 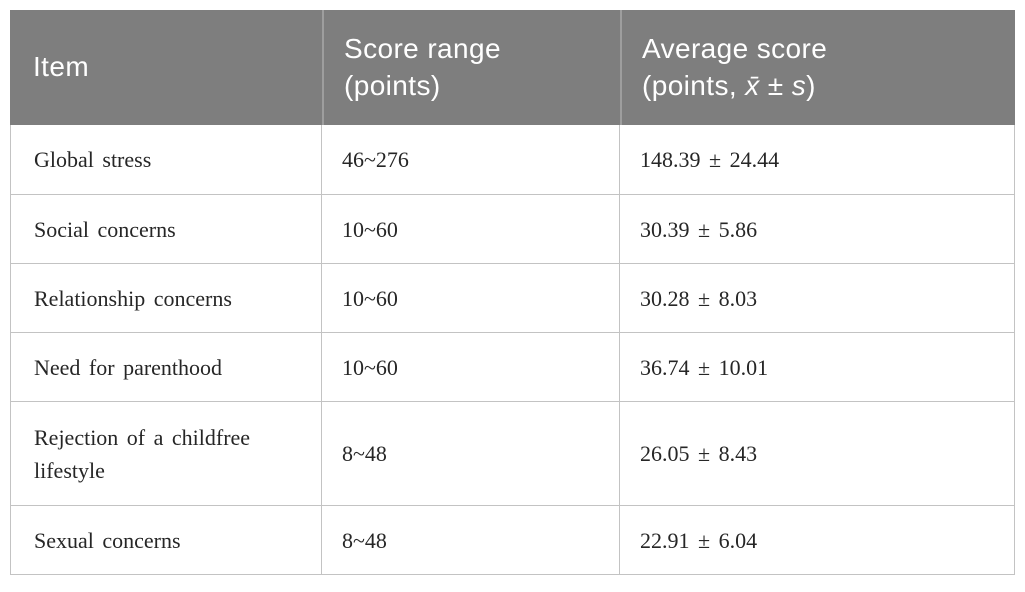 What do you see at coordinates (704, 367) in the screenshot?
I see `average-score-cell: 36.74 ± 10.01` at bounding box center [704, 367].